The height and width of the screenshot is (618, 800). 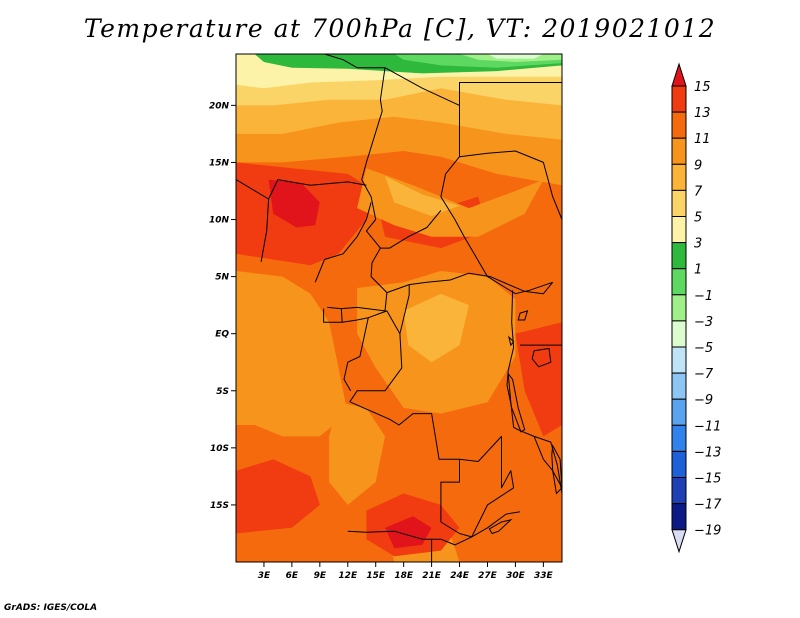 I want to click on grads-credit: GrADS: IGES/COLA, so click(x=51, y=608).